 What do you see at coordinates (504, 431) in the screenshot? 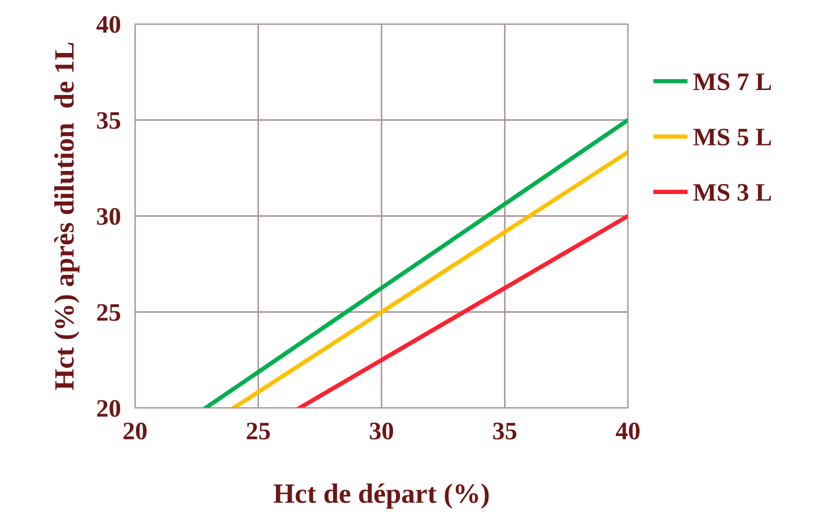
I see `x-tick-label: 35` at bounding box center [504, 431].